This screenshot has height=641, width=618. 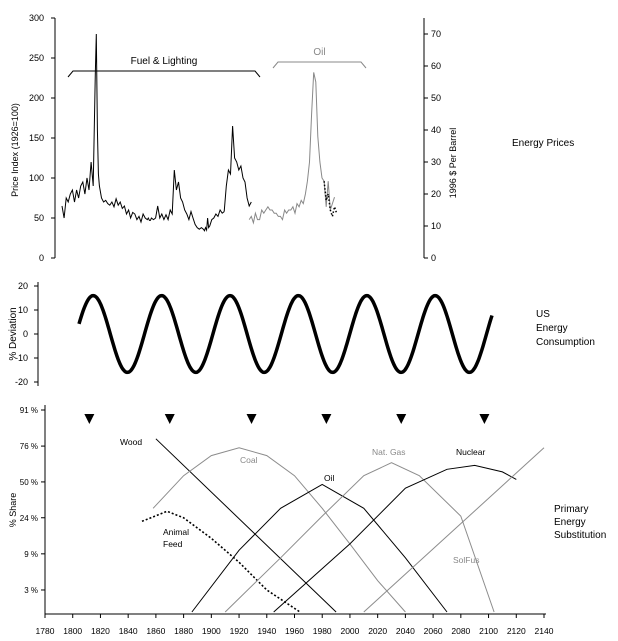 What do you see at coordinates (23, 286) in the screenshot?
I see `deviation-y-tick-label: 20` at bounding box center [23, 286].